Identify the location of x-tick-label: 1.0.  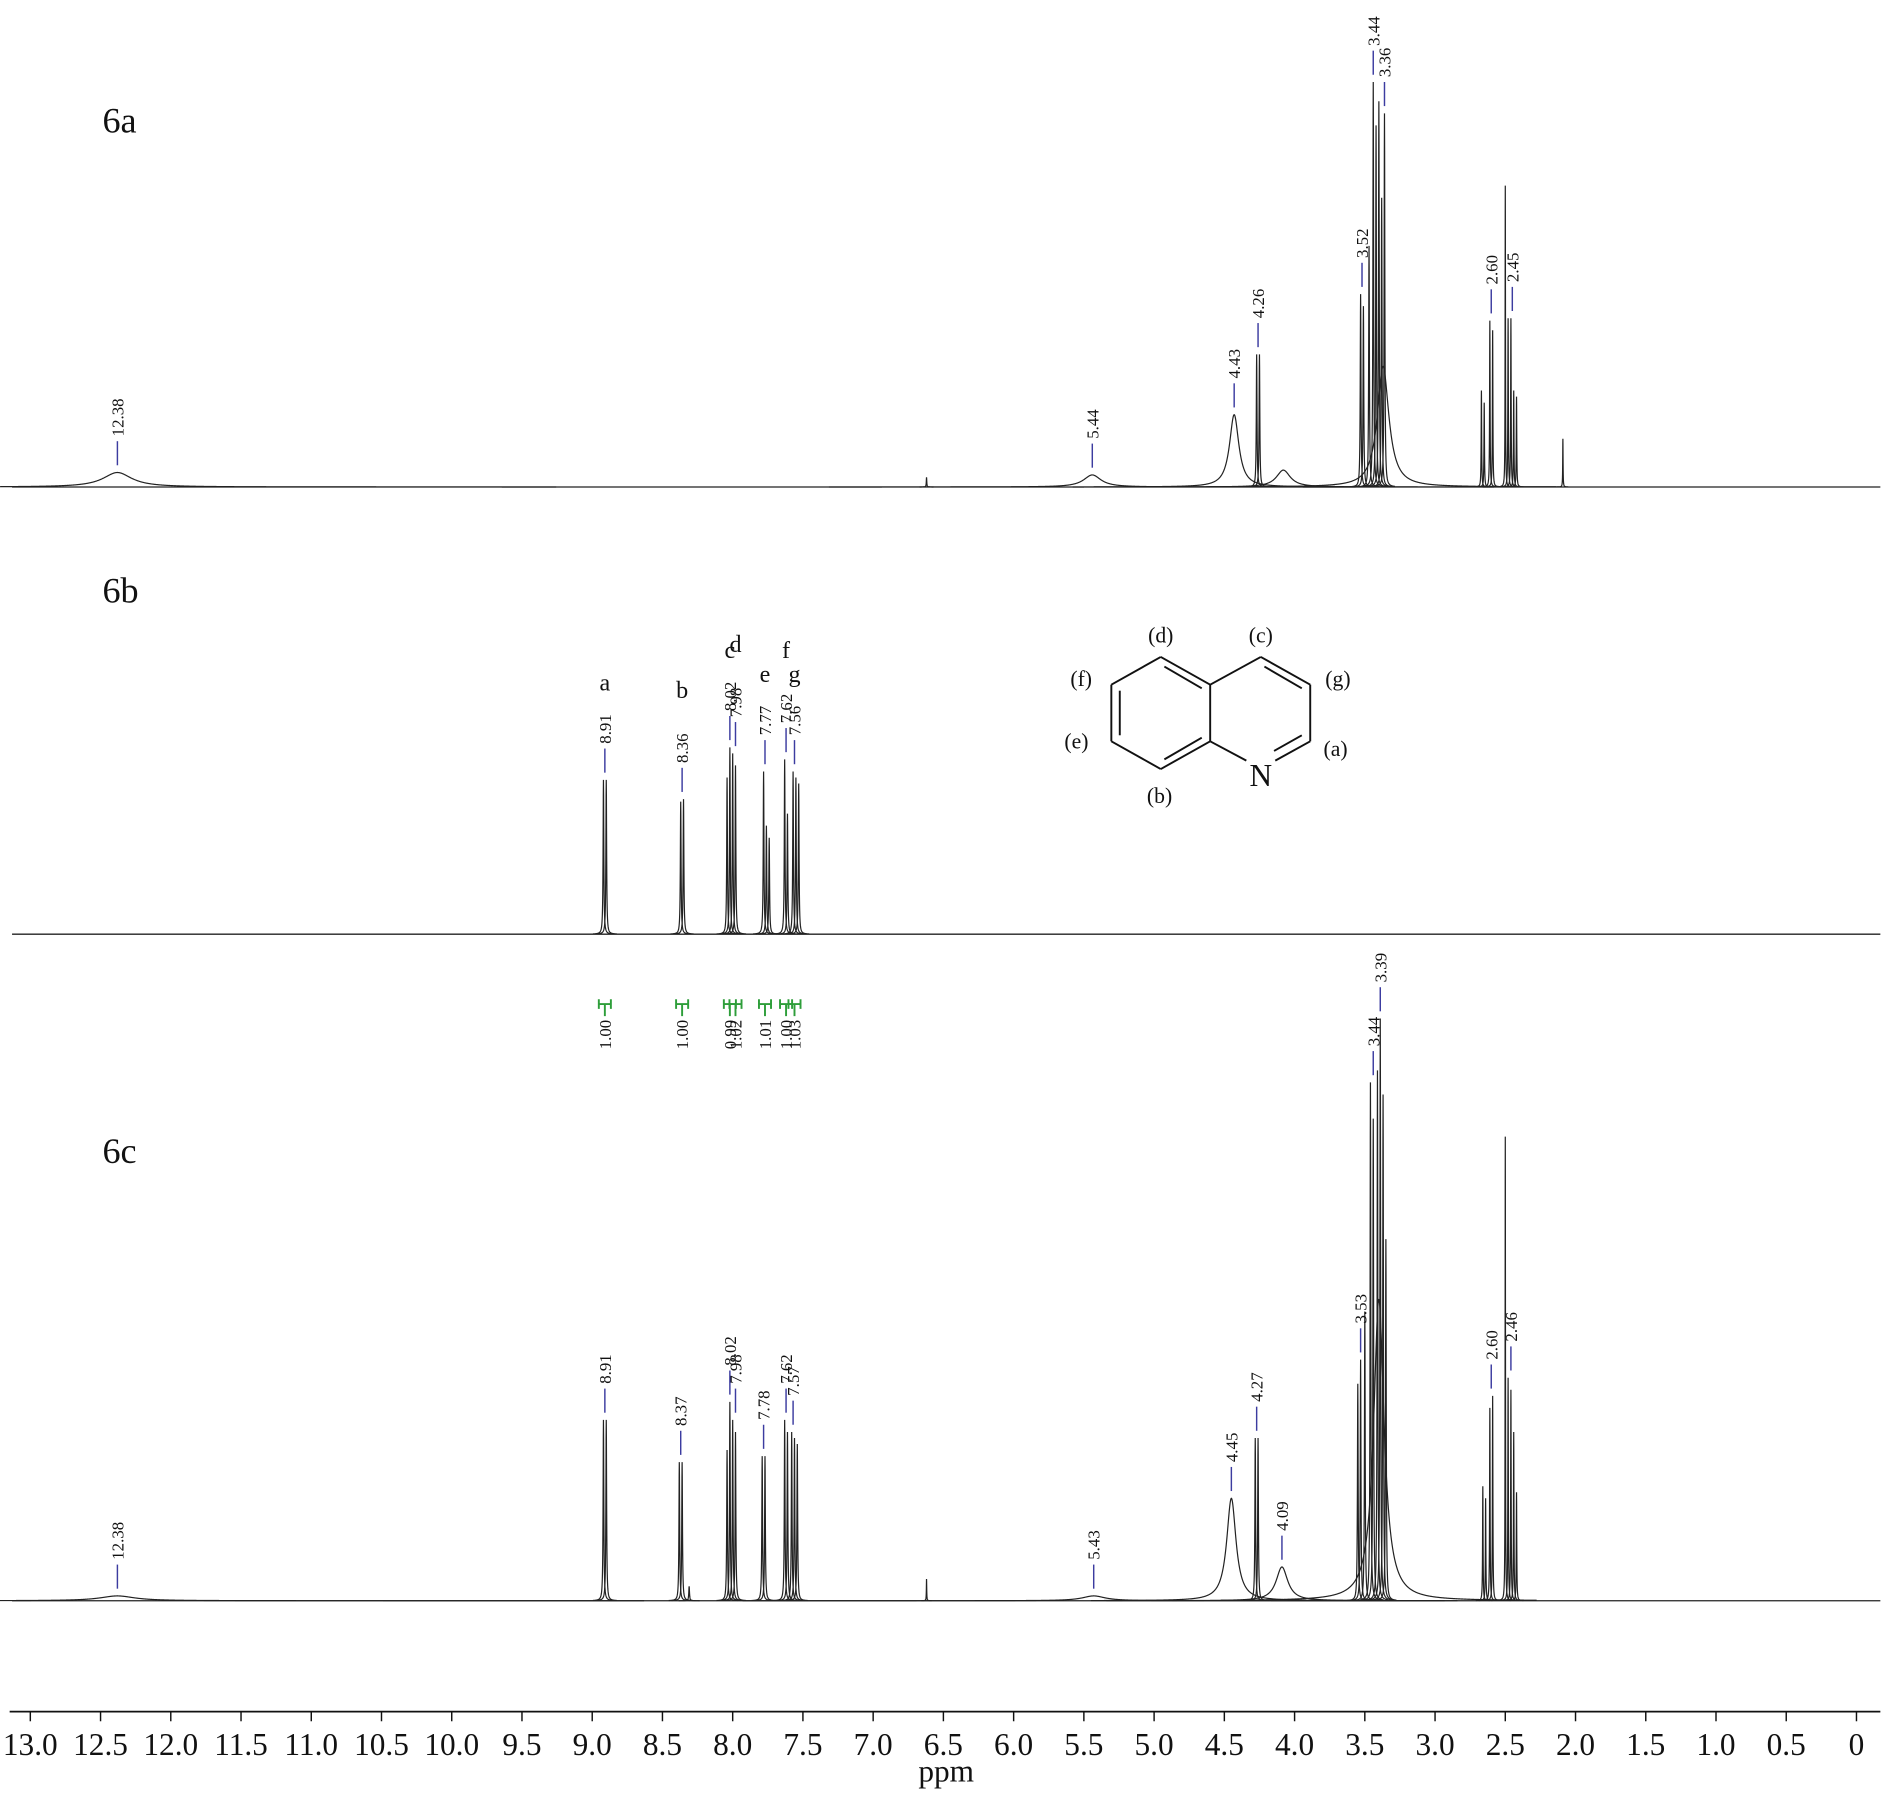
(1715, 1744).